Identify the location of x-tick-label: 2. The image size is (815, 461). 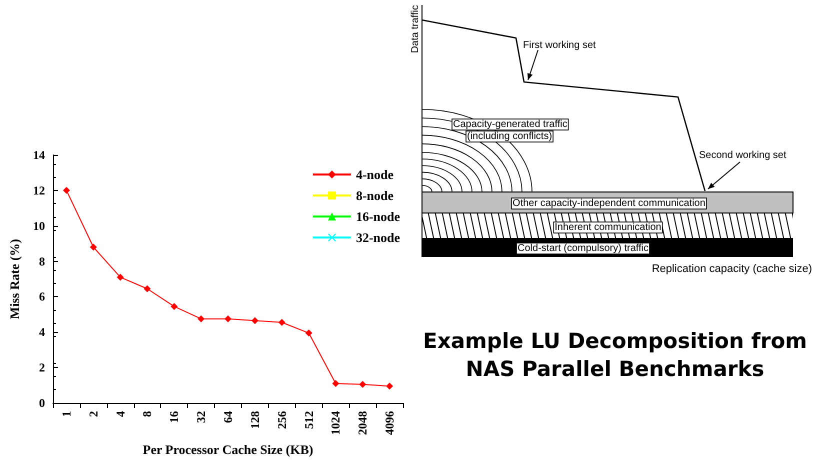
(93, 414).